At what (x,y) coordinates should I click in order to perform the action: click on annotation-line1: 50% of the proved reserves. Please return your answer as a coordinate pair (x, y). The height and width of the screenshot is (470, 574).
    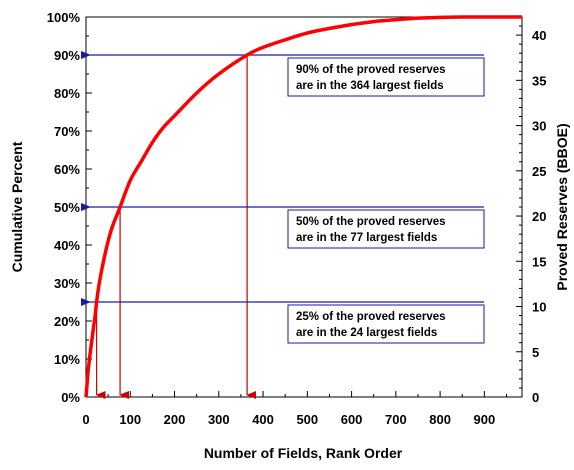
    Looking at the image, I should click on (371, 222).